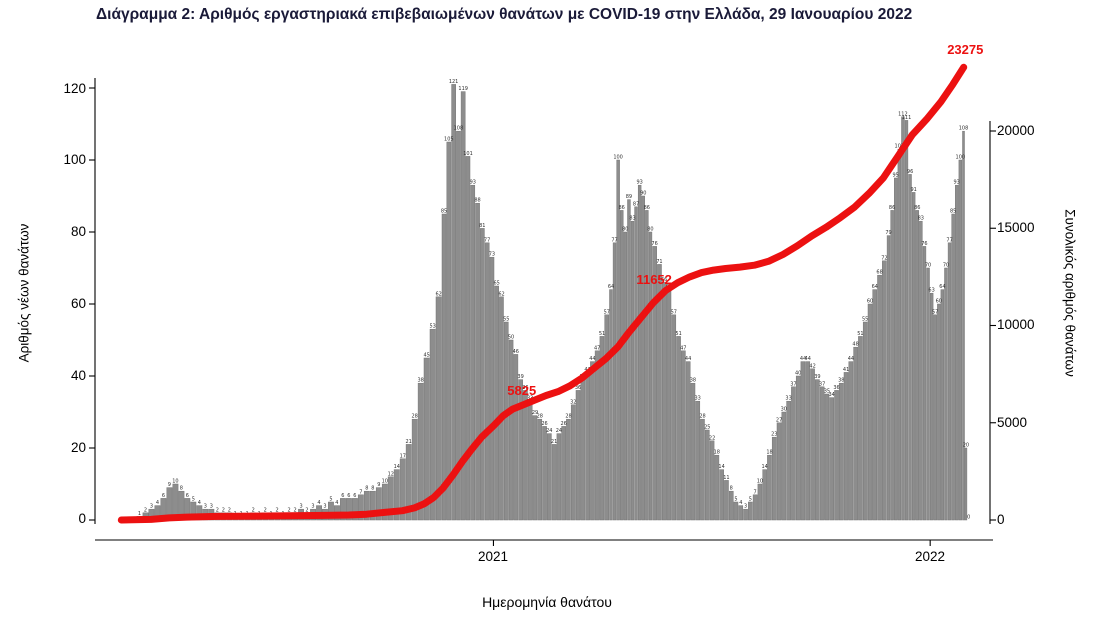 This screenshot has width=1118, height=631. What do you see at coordinates (755, 492) in the screenshot?
I see `svg-text: 7` at bounding box center [755, 492].